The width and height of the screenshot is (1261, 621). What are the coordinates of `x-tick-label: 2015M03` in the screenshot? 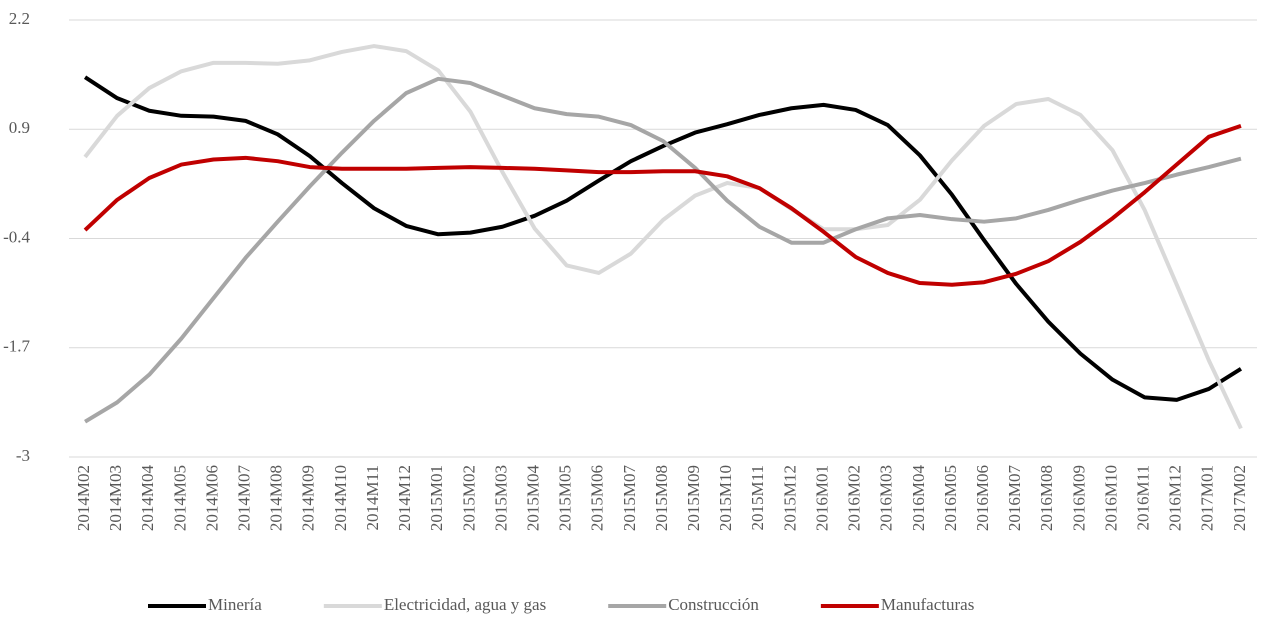 It's located at (500, 498).